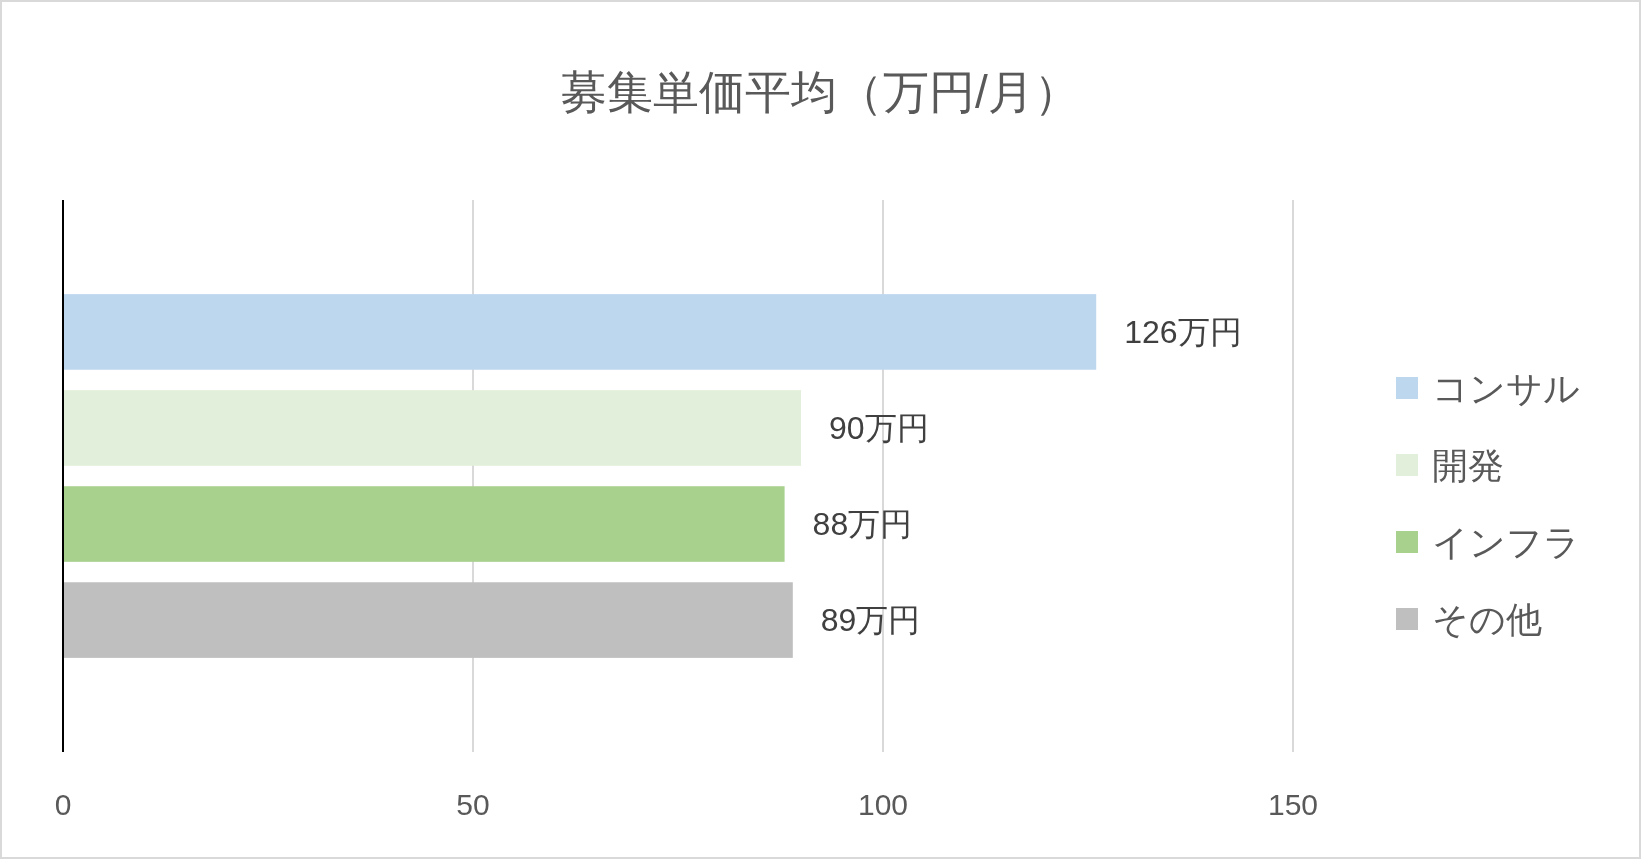  Describe the element at coordinates (862, 524) in the screenshot. I see `data-label: 88万円` at that location.